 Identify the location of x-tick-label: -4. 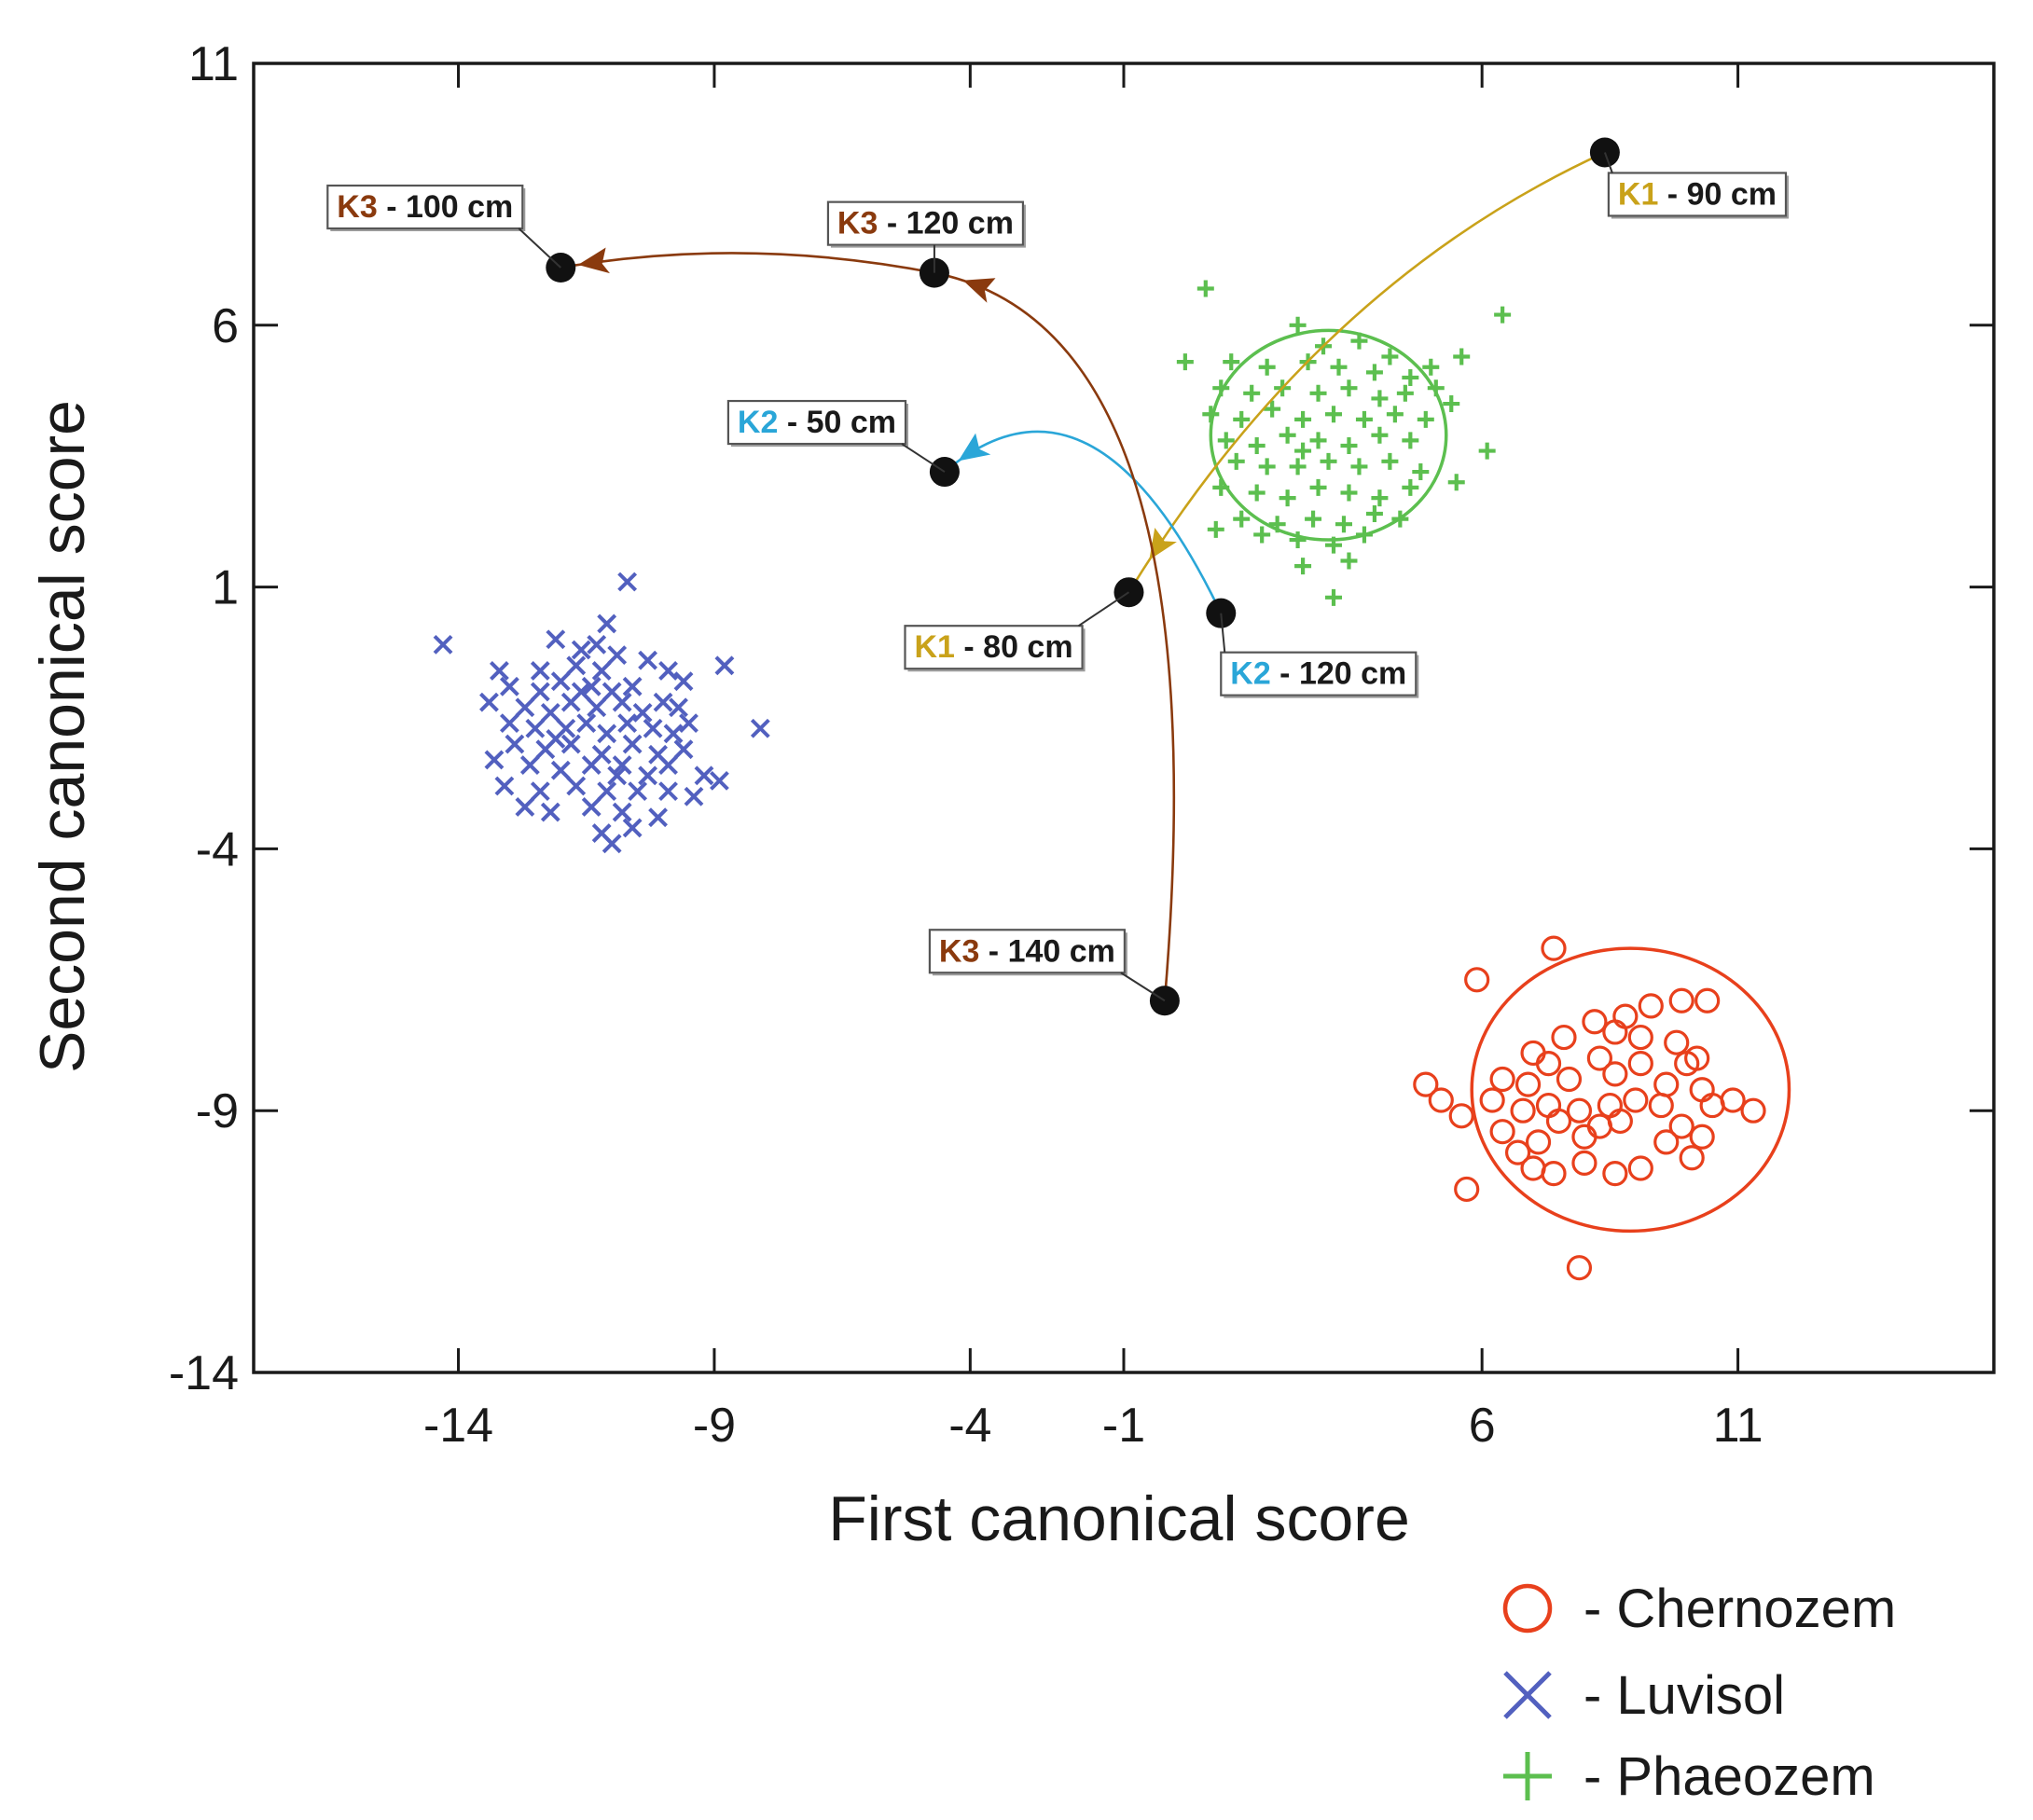
(969, 1426).